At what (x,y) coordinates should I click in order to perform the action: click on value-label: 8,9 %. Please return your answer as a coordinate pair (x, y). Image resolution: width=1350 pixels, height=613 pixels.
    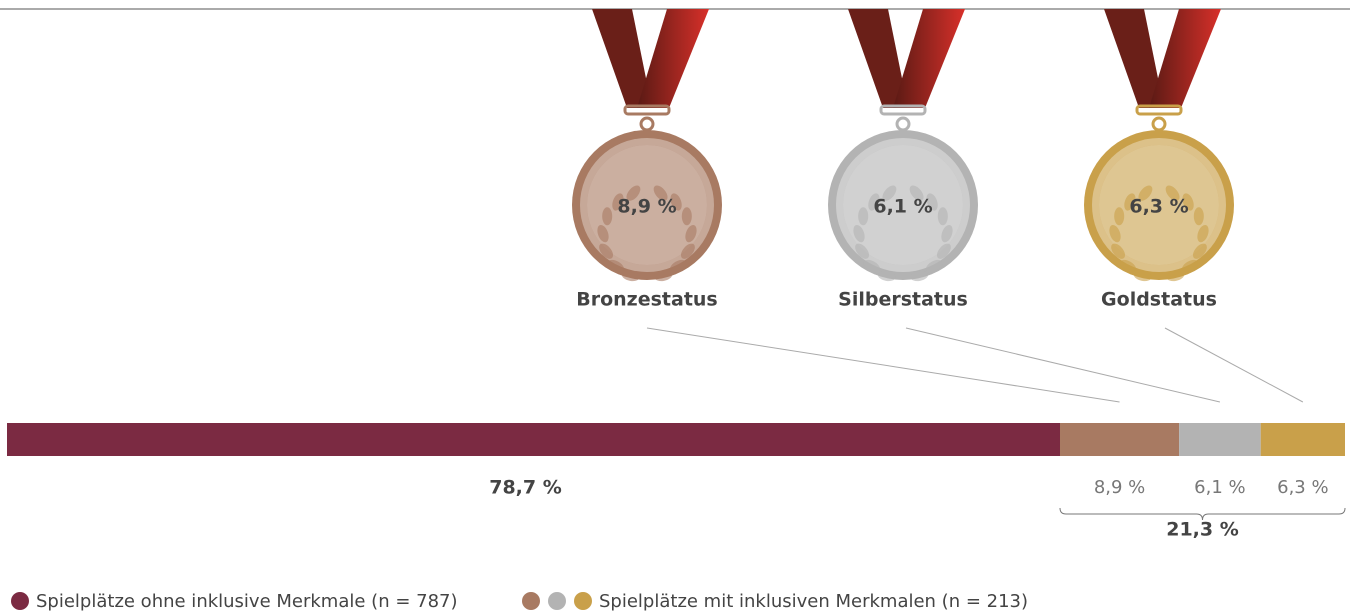
    Looking at the image, I should click on (1119, 487).